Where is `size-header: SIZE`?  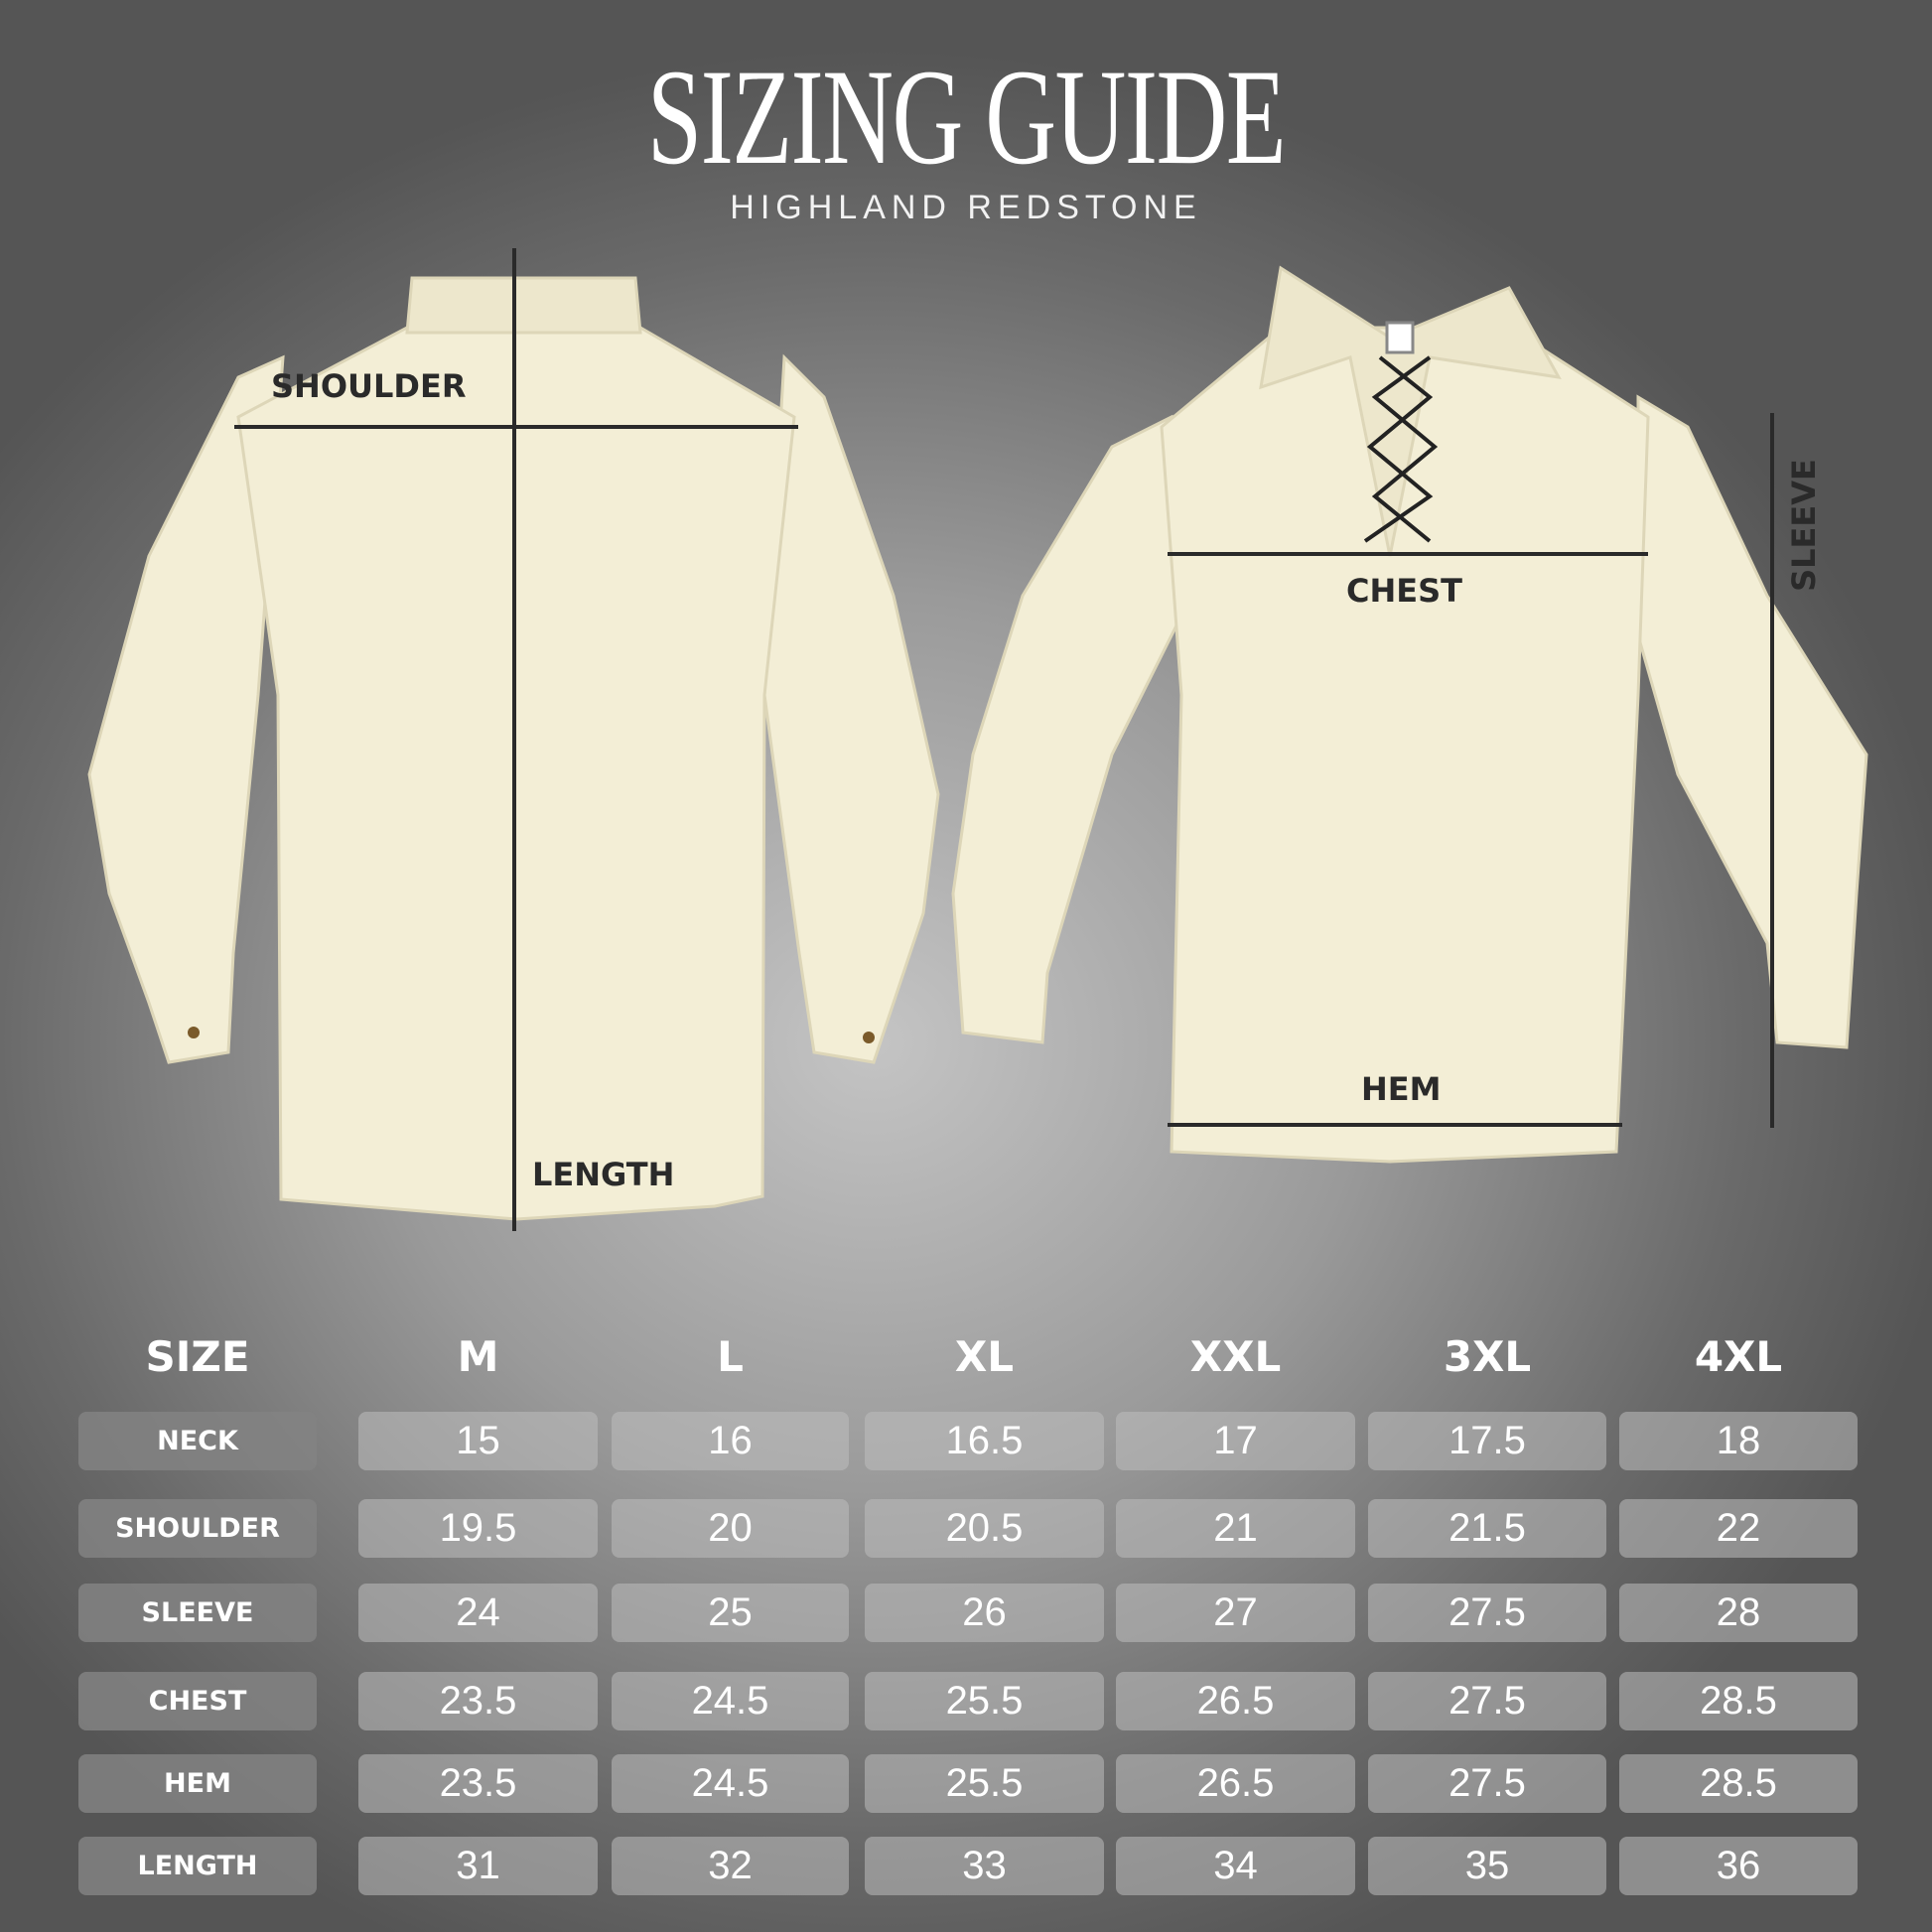 size-header: SIZE is located at coordinates (198, 1356).